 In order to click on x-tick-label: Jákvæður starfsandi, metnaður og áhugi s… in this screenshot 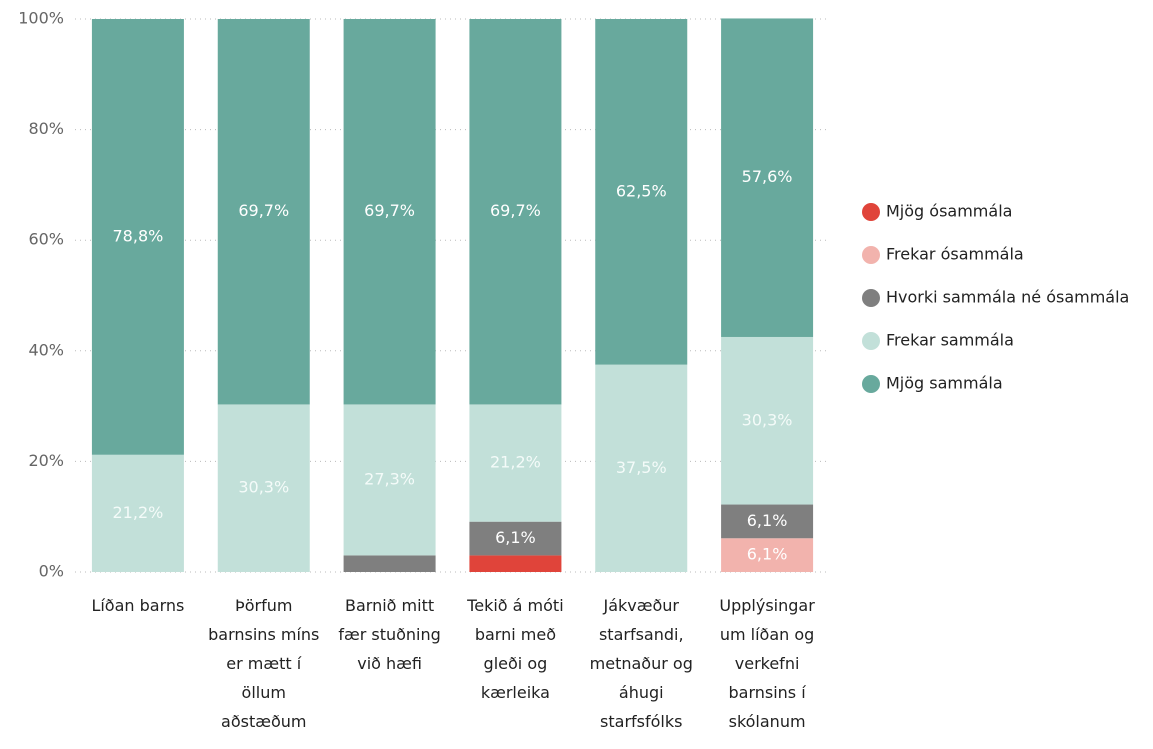, I will do `click(641, 663)`.